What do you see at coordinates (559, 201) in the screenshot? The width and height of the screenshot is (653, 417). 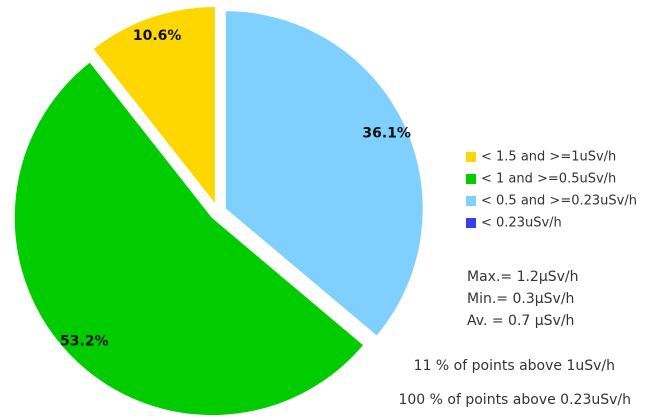 I see `legend-label: < 0.5 and >=0.23uSv/h` at bounding box center [559, 201].